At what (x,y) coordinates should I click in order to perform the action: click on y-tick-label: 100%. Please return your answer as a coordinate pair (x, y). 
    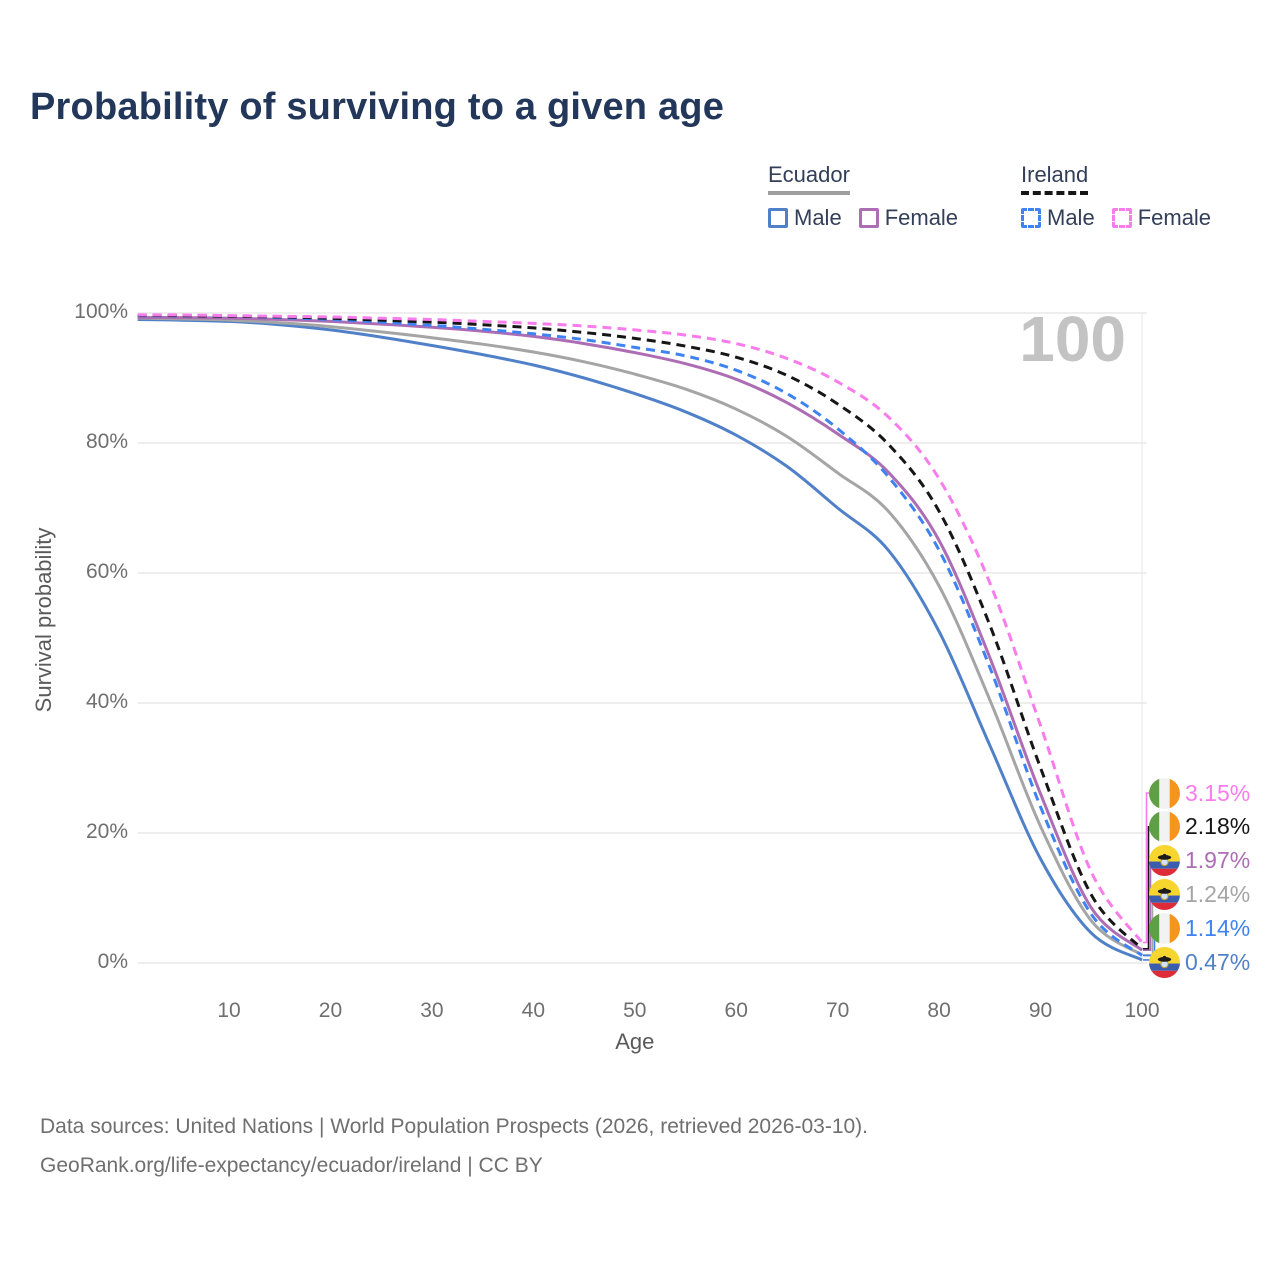
    Looking at the image, I should click on (101, 311).